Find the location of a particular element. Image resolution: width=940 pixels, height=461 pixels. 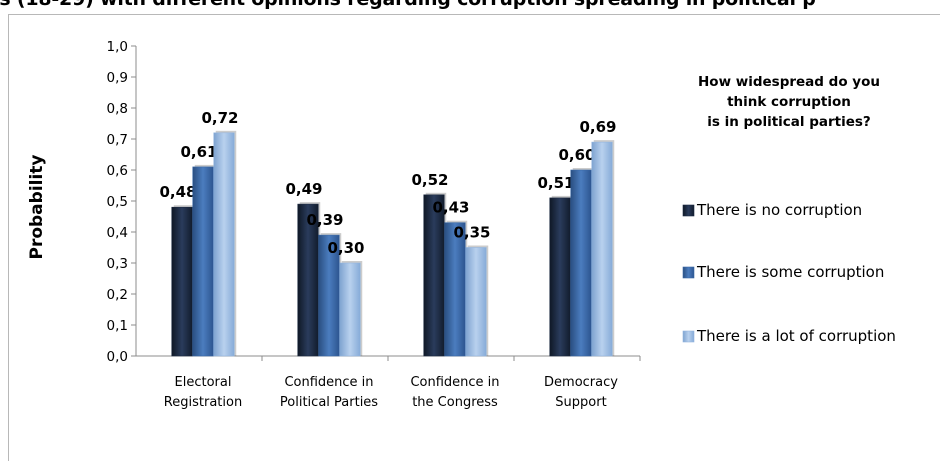

y-tick-label: 0,9 is located at coordinates (117, 78).